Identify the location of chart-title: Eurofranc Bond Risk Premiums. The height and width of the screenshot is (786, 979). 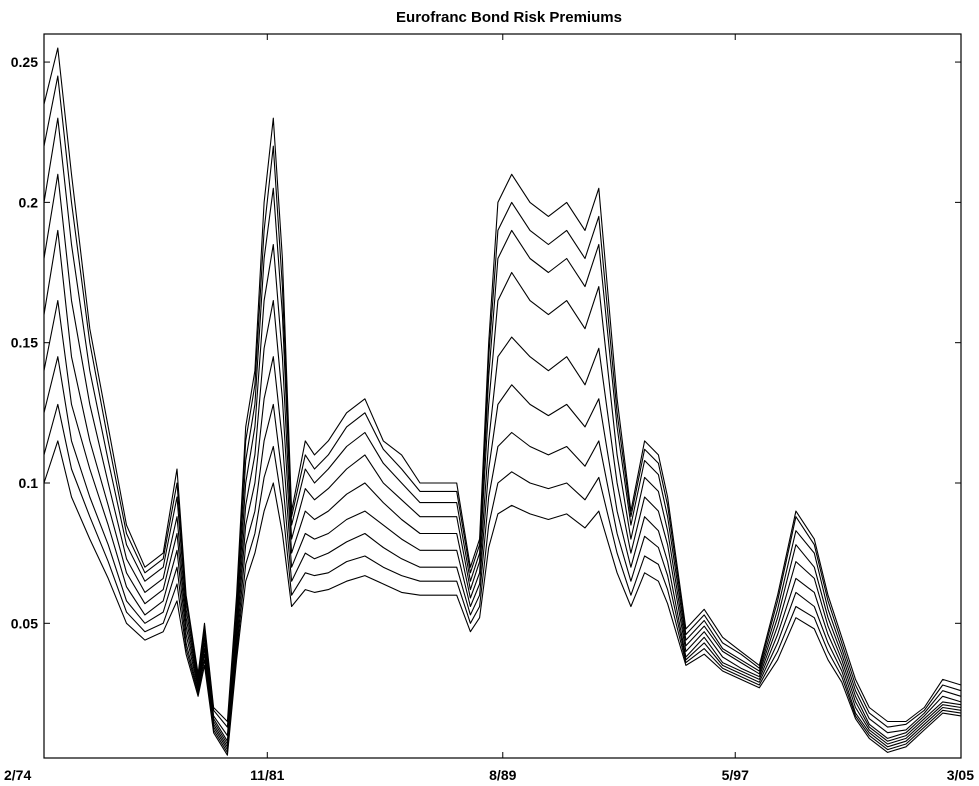
(509, 17).